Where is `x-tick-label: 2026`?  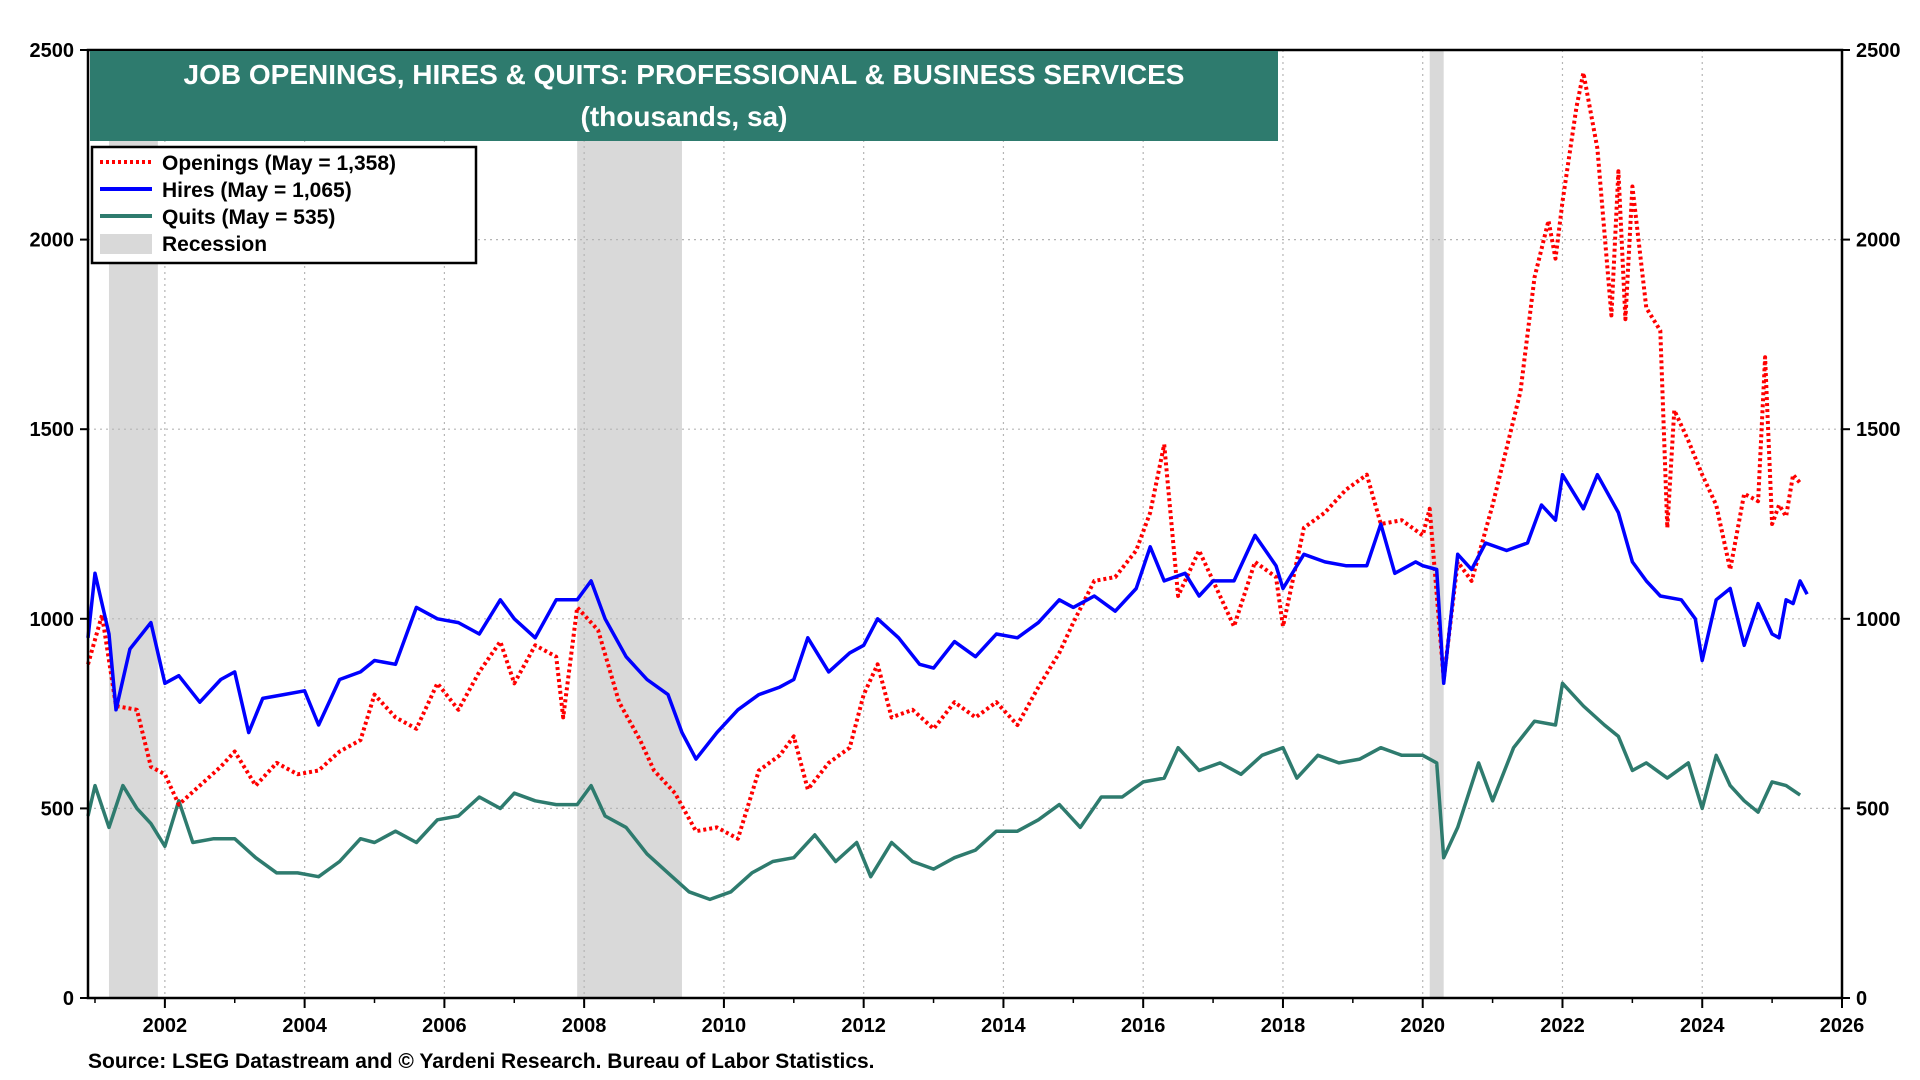
x-tick-label: 2026 is located at coordinates (1842, 1026).